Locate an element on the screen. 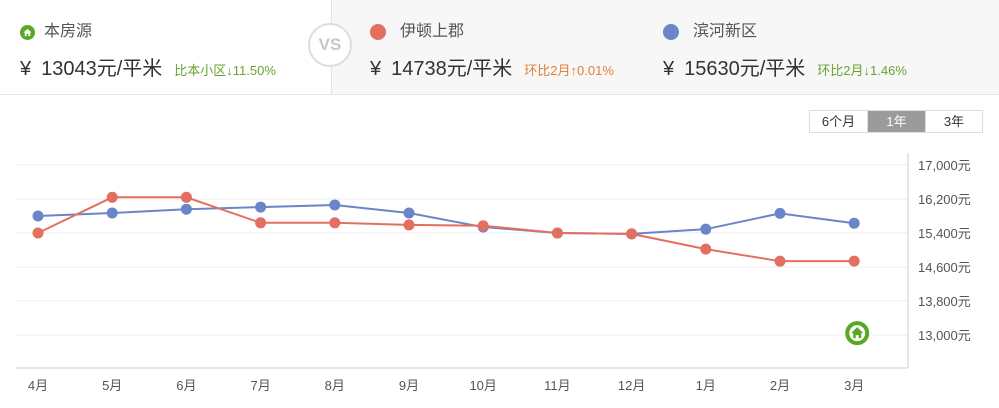 This screenshot has height=408, width=999. x-tick-label: 9月 is located at coordinates (409, 385).